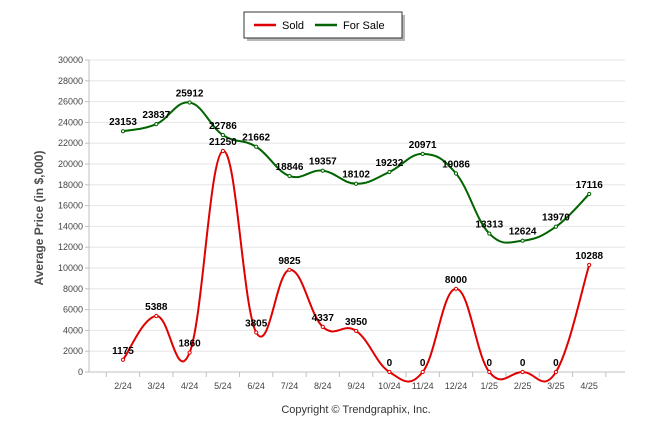  What do you see at coordinates (289, 261) in the screenshot?
I see `data-label-sold: 9825` at bounding box center [289, 261].